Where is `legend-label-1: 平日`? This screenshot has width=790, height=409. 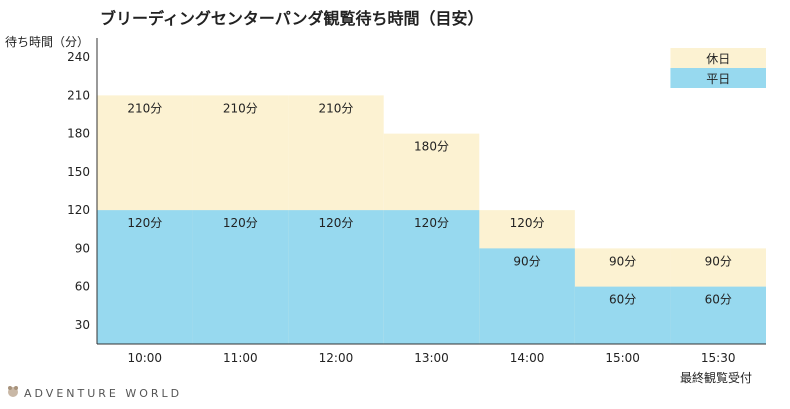 legend-label-1: 平日 is located at coordinates (718, 79).